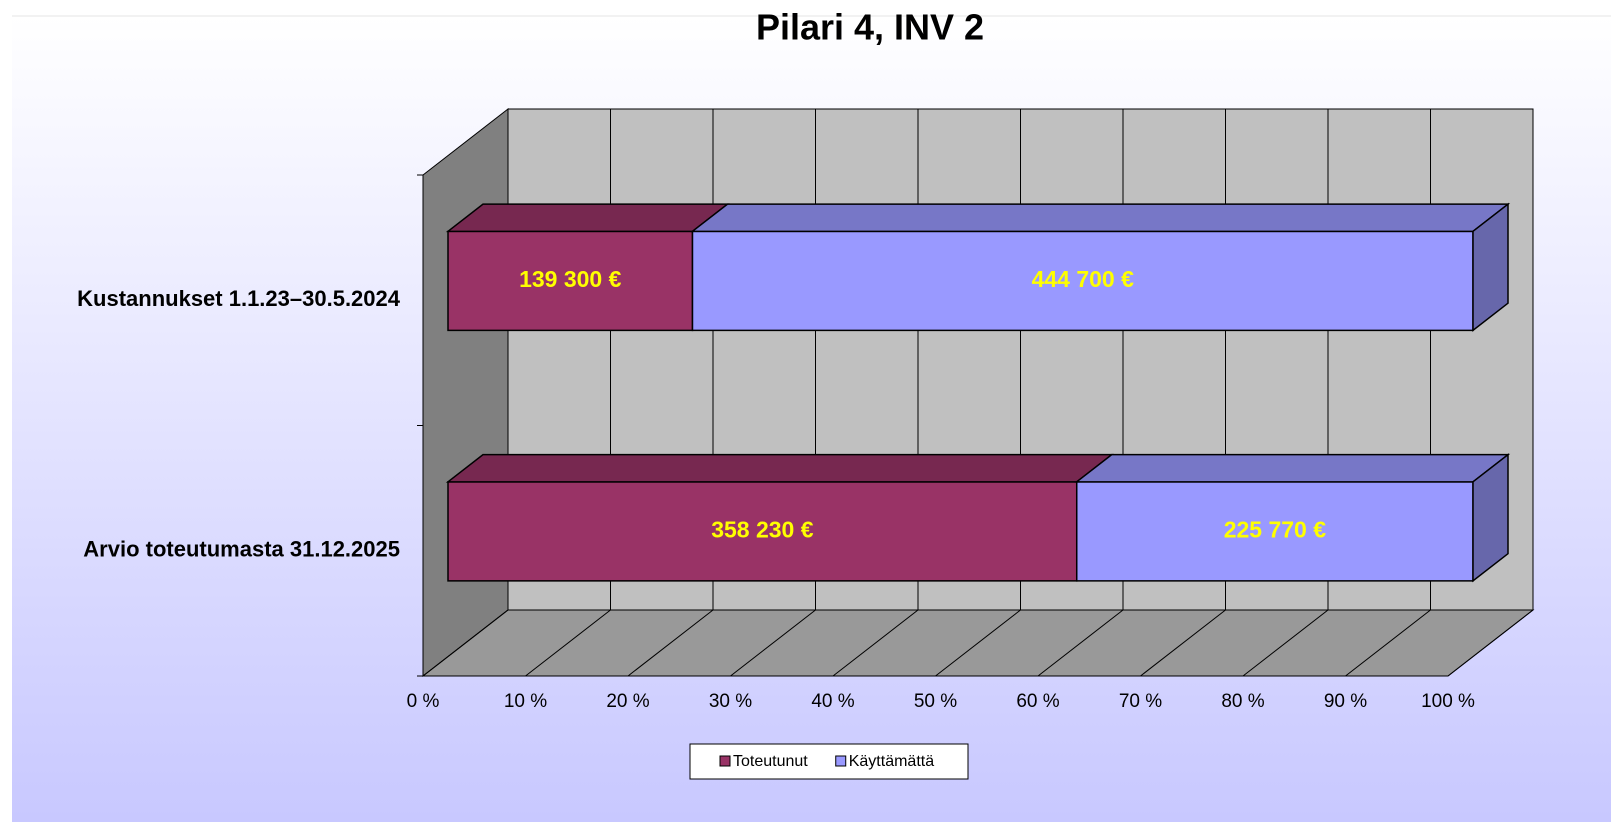 This screenshot has width=1611, height=822. I want to click on x-tick-label: 40 %, so click(832, 701).